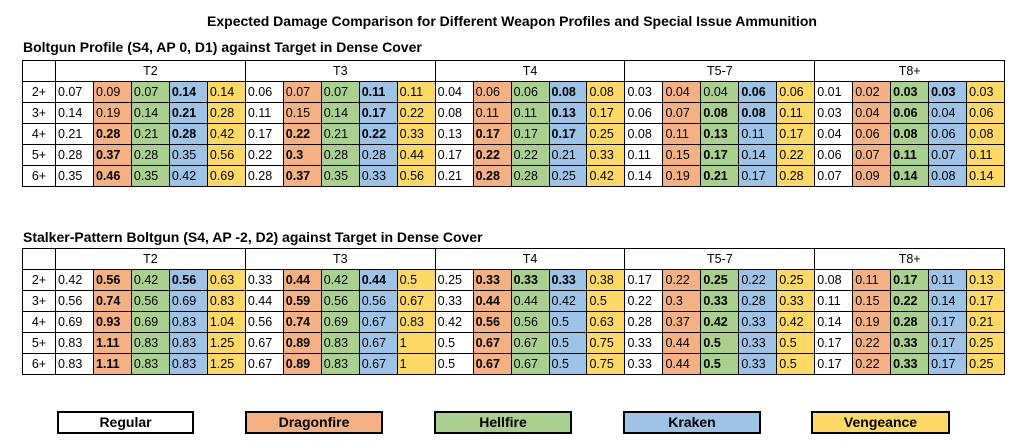 The width and height of the screenshot is (1024, 448). Describe the element at coordinates (454, 113) in the screenshot. I see `damage-cell-regular: 0.08` at that location.